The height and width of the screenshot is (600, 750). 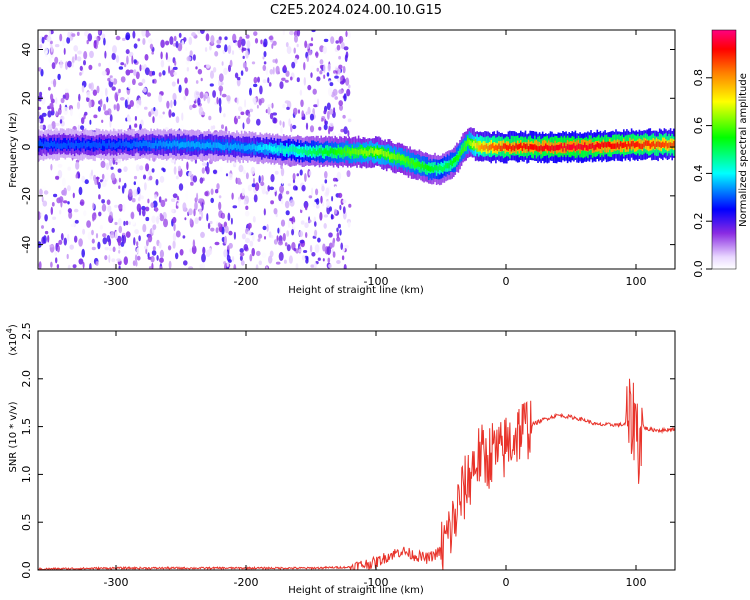 I want to click on y-tick-label: 2.5, so click(x=26, y=331).